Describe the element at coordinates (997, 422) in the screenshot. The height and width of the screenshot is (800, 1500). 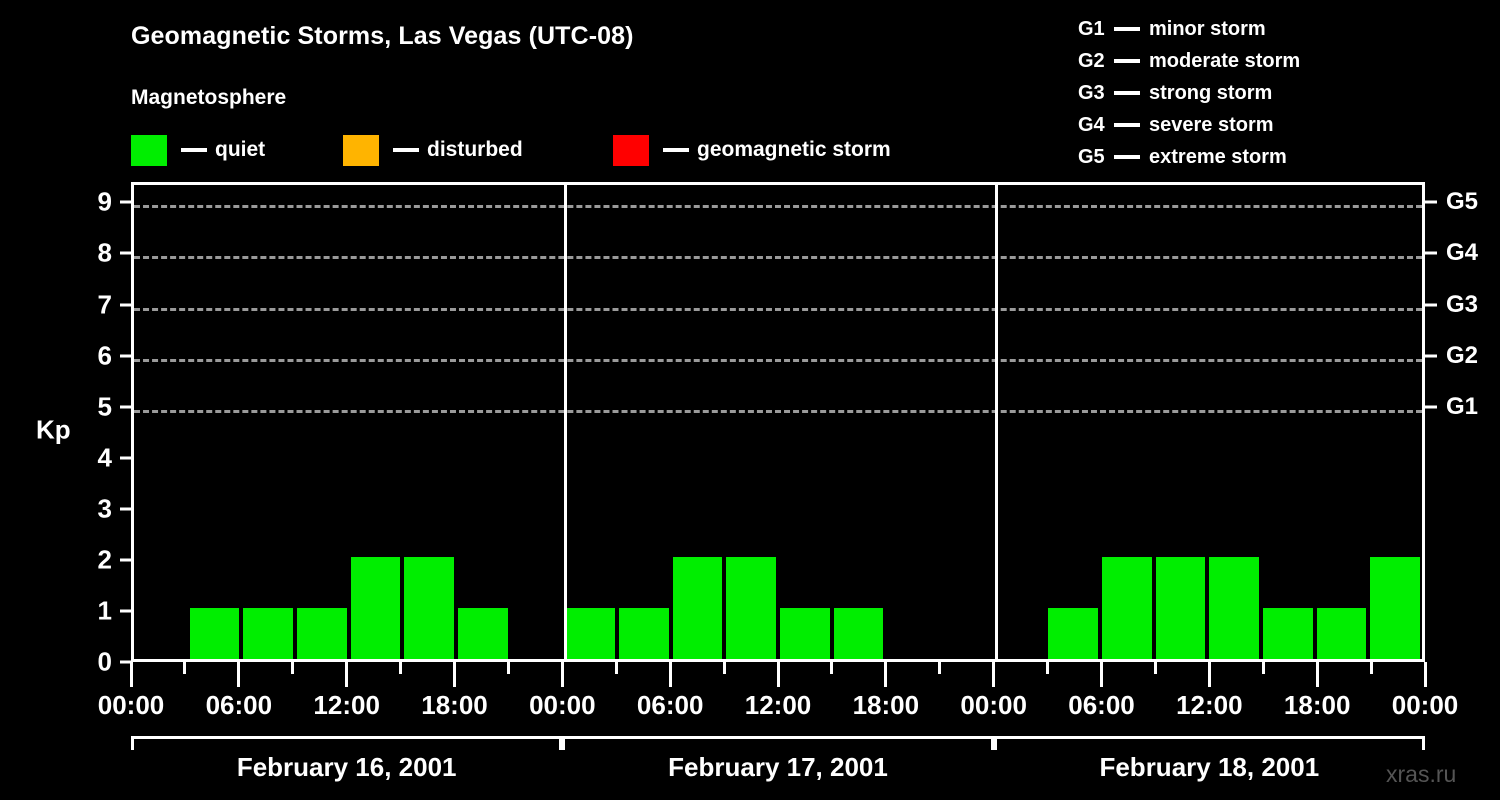
I see `panel-divider` at that location.